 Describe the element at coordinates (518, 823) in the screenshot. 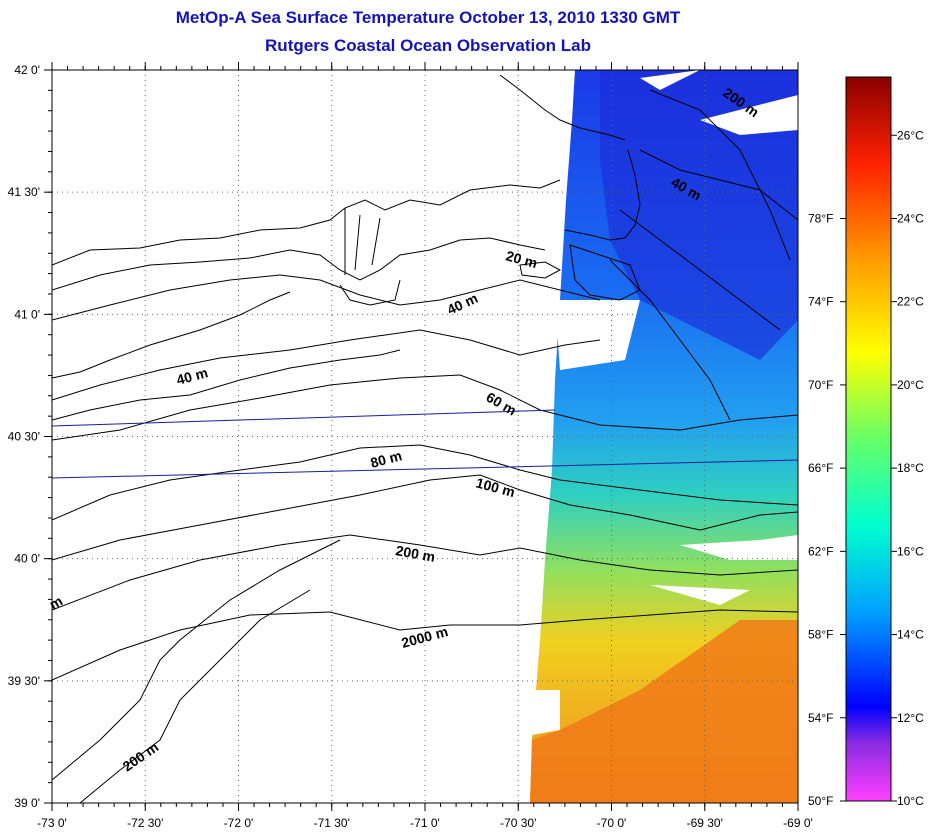

I see `lon-tick-label: -70 30'` at that location.